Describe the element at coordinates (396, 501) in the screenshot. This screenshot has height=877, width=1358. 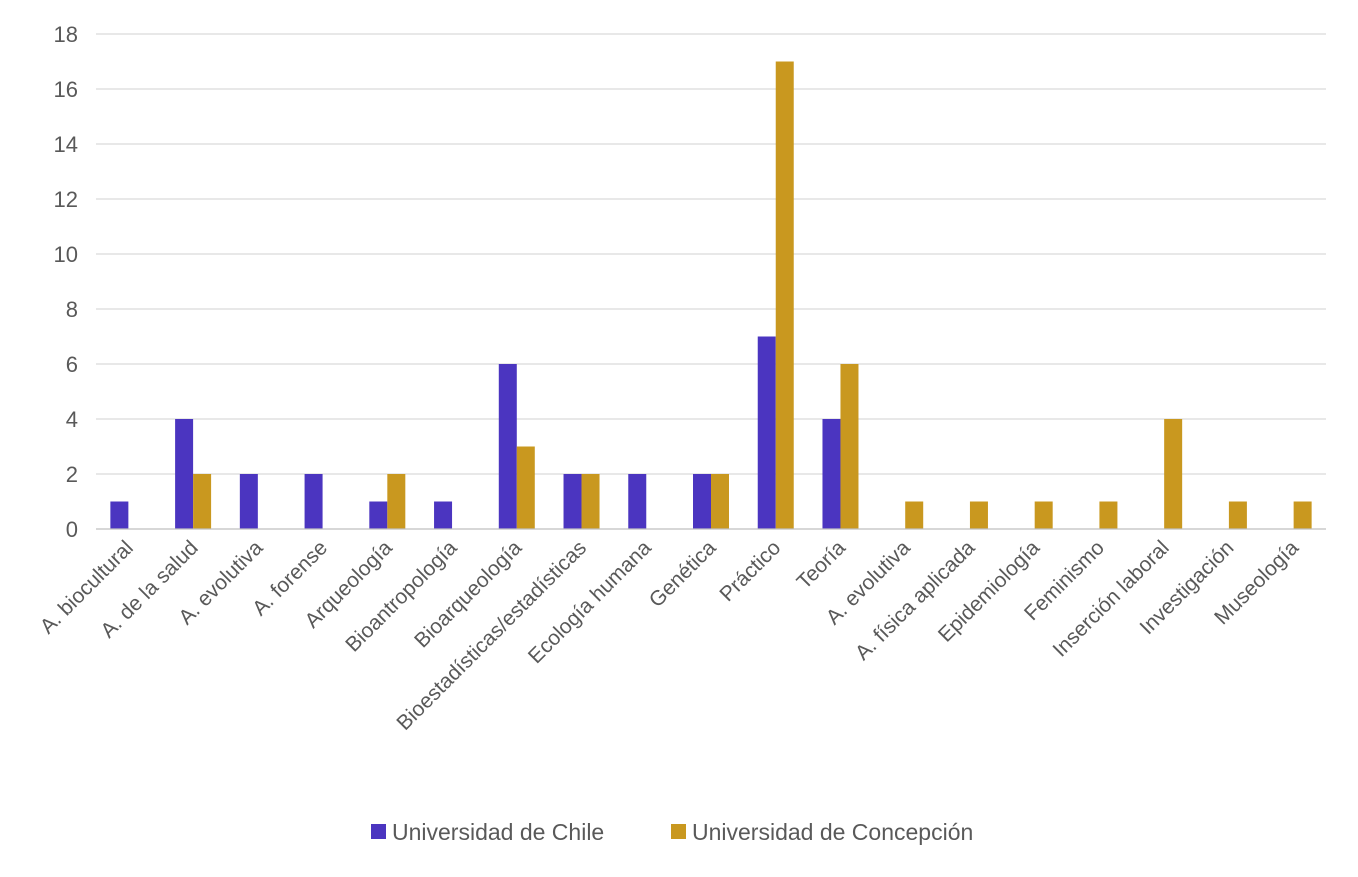
I see `bar-universidad-de-concepcion-arqueologia` at that location.